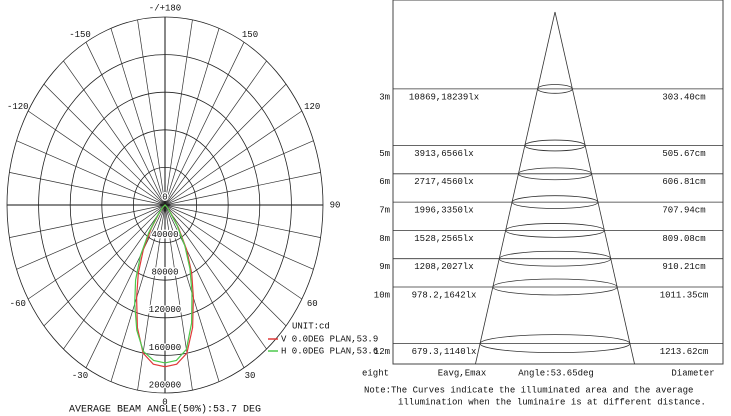 The width and height of the screenshot is (731, 416). What do you see at coordinates (80, 376) in the screenshot?
I see `angle-tick-label: -30` at bounding box center [80, 376].